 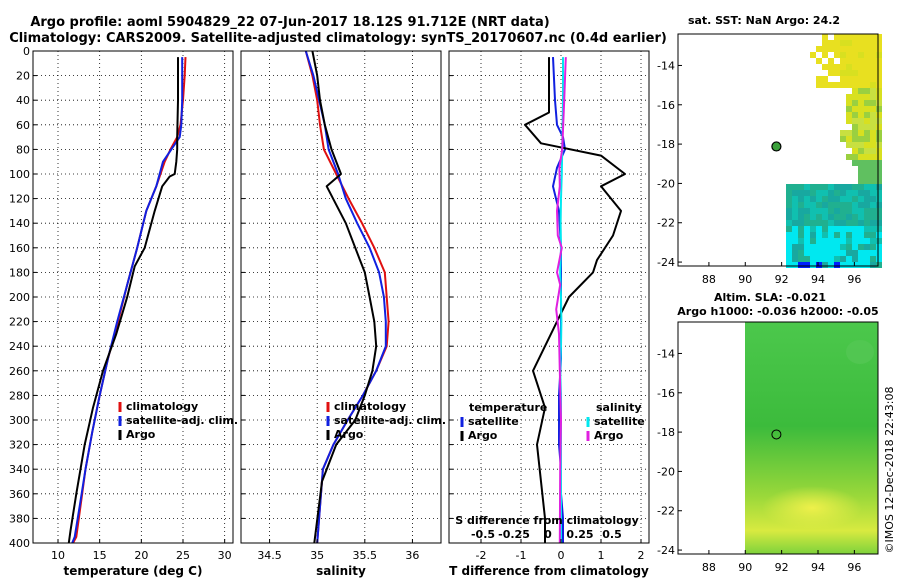 What do you see at coordinates (666, 105) in the screenshot?
I see `map-lat-tick-label: -16` at bounding box center [666, 105].